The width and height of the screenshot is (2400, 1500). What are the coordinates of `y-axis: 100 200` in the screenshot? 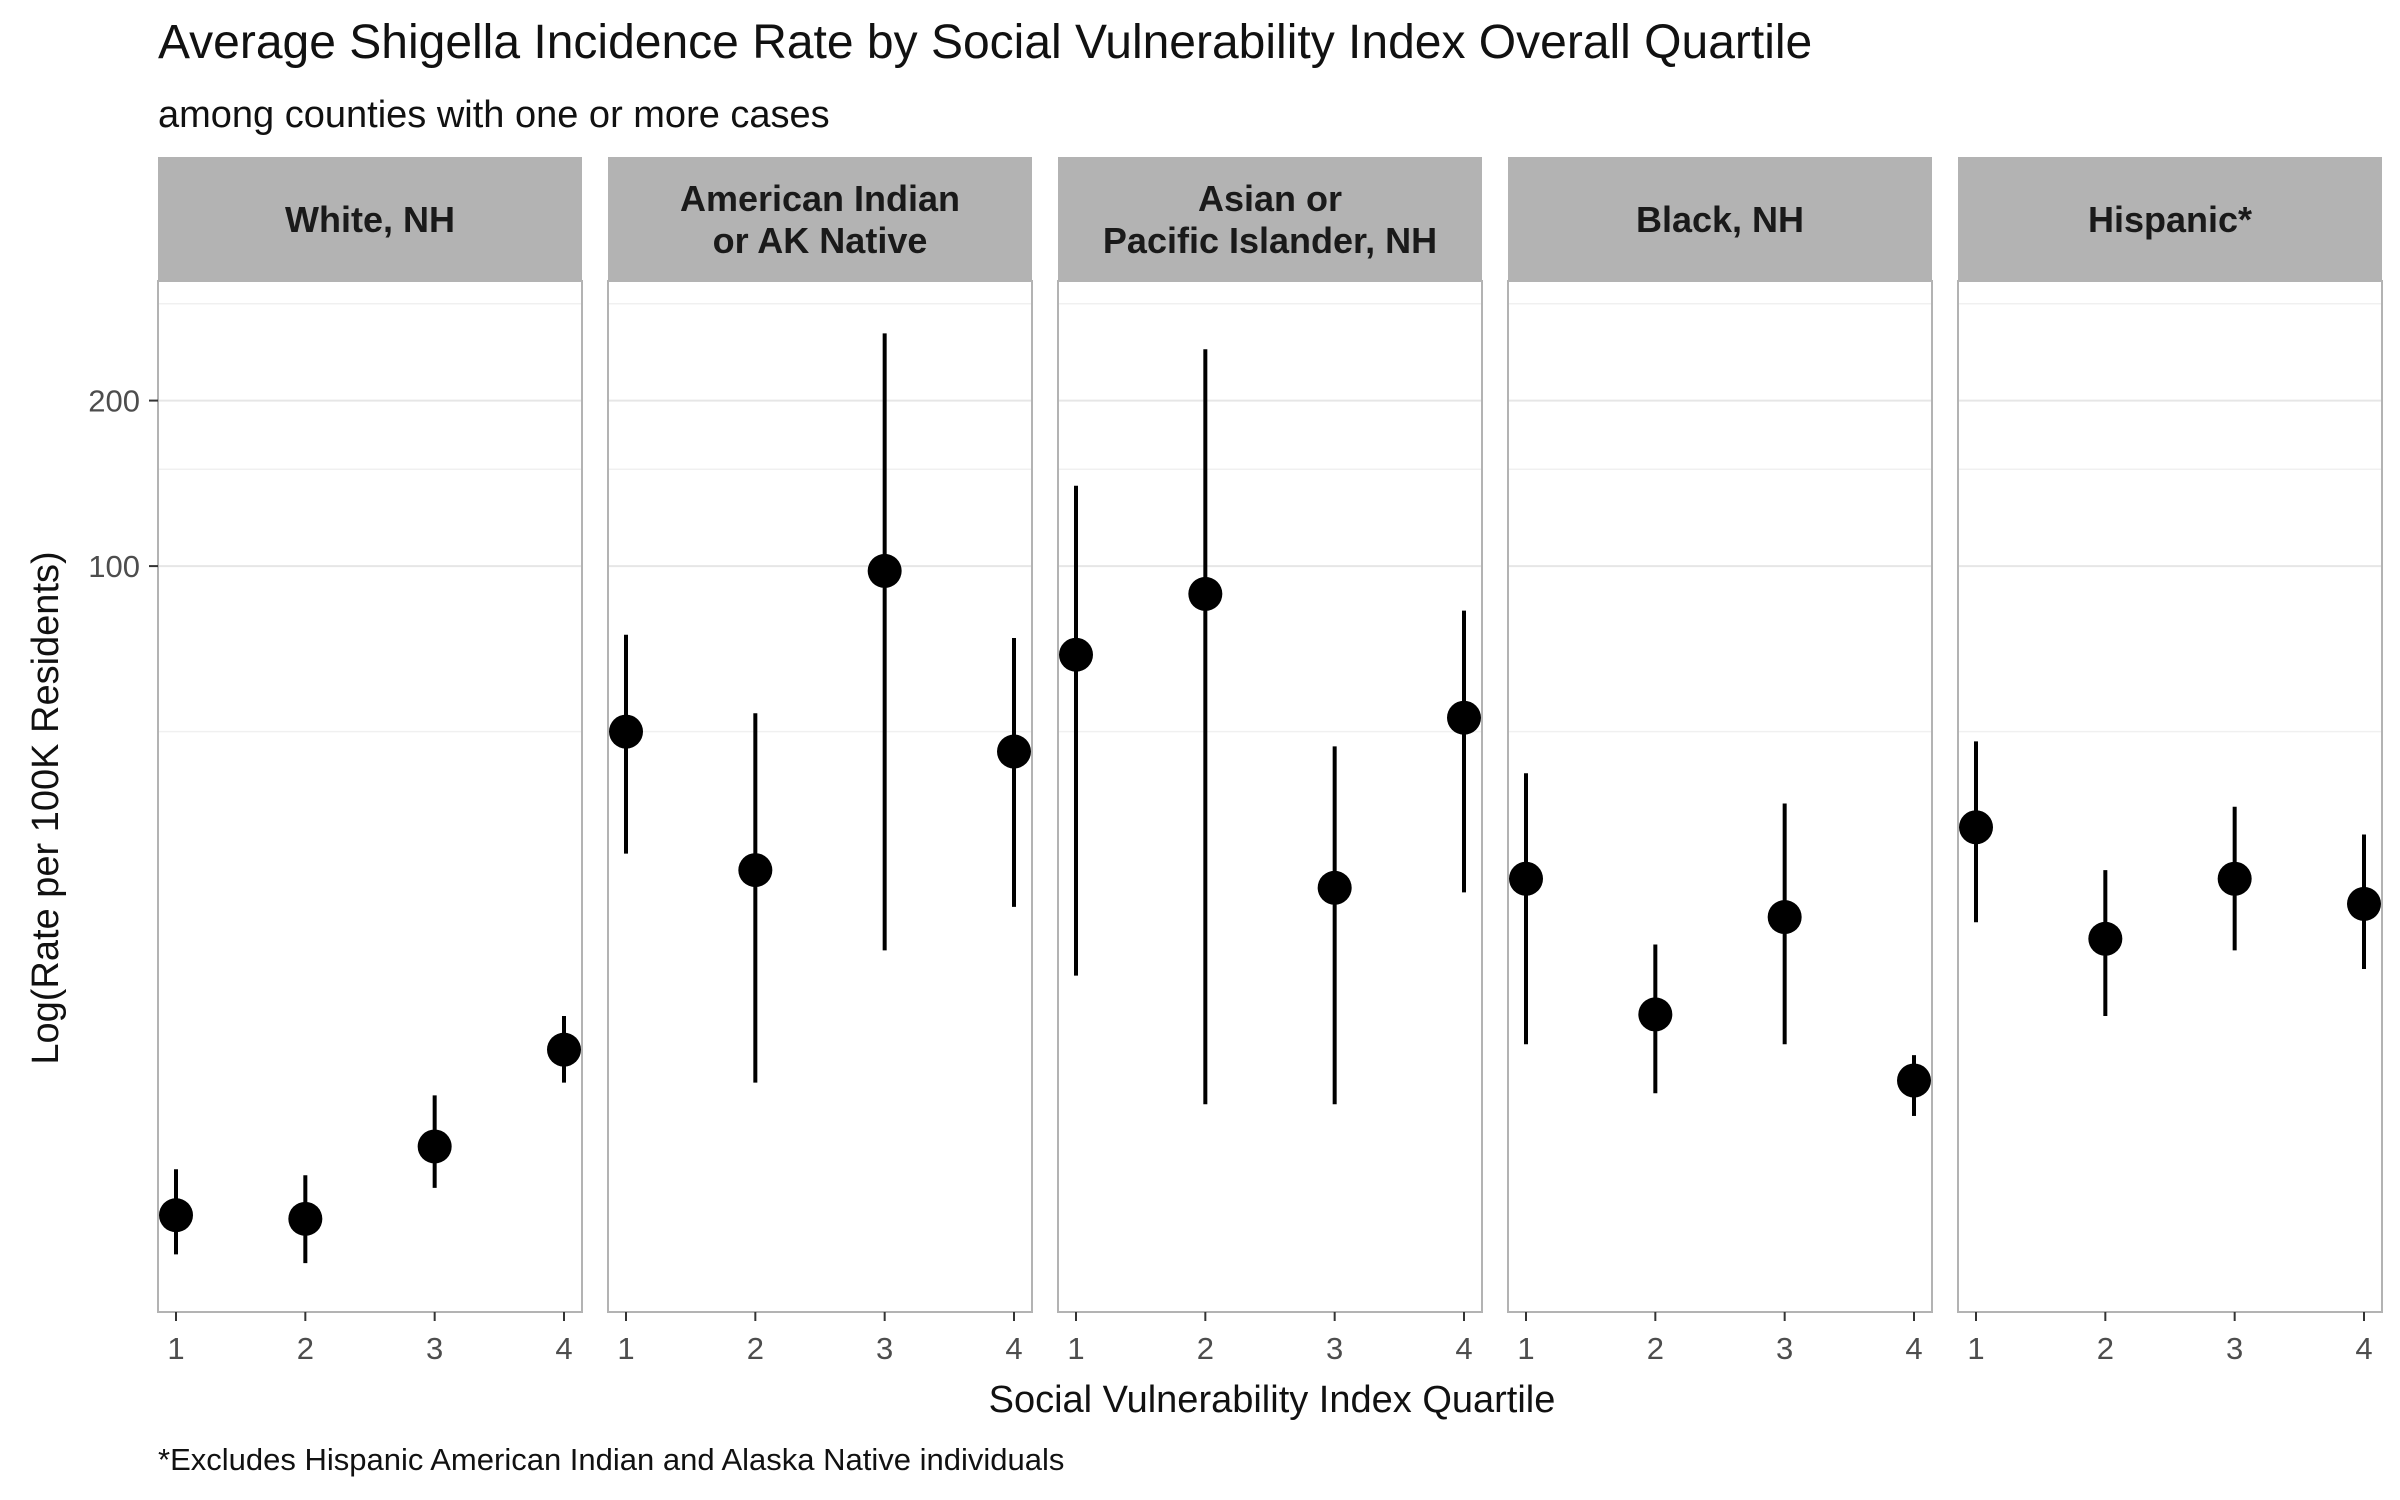 It's located at (123, 484).